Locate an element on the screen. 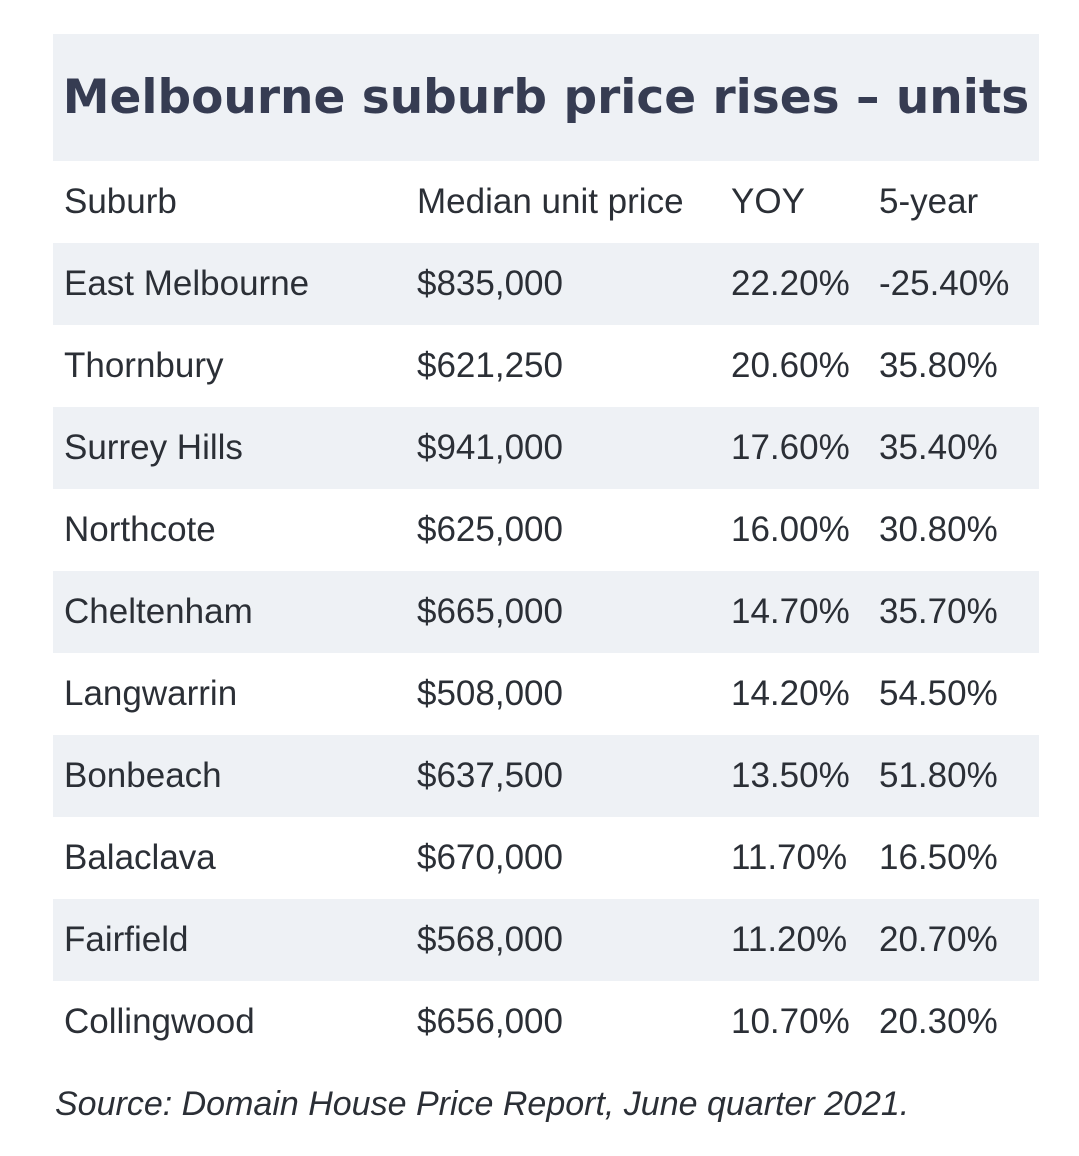 This screenshot has width=1079, height=1156. cell-suburb: Collingwood is located at coordinates (159, 1021).